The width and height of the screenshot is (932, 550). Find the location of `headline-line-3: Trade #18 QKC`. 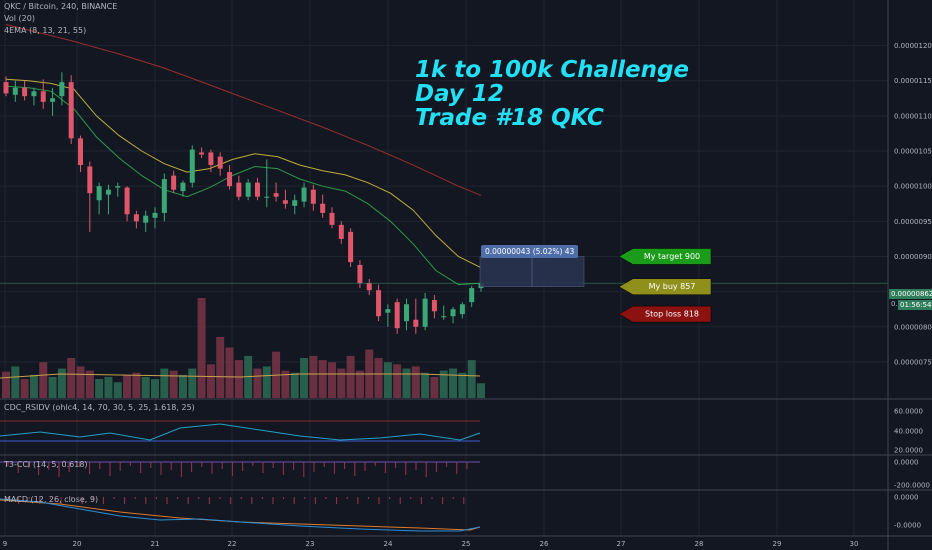

headline-line-3: Trade #18 QKC is located at coordinates (509, 118).